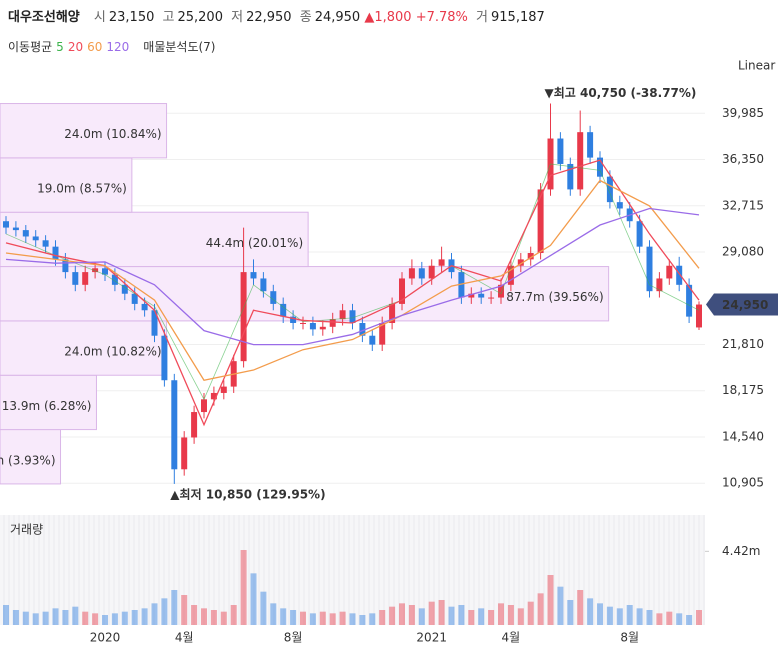 The image size is (780, 653). Describe the element at coordinates (743, 252) in the screenshot. I see `y-tick-label: 29,080` at that location.